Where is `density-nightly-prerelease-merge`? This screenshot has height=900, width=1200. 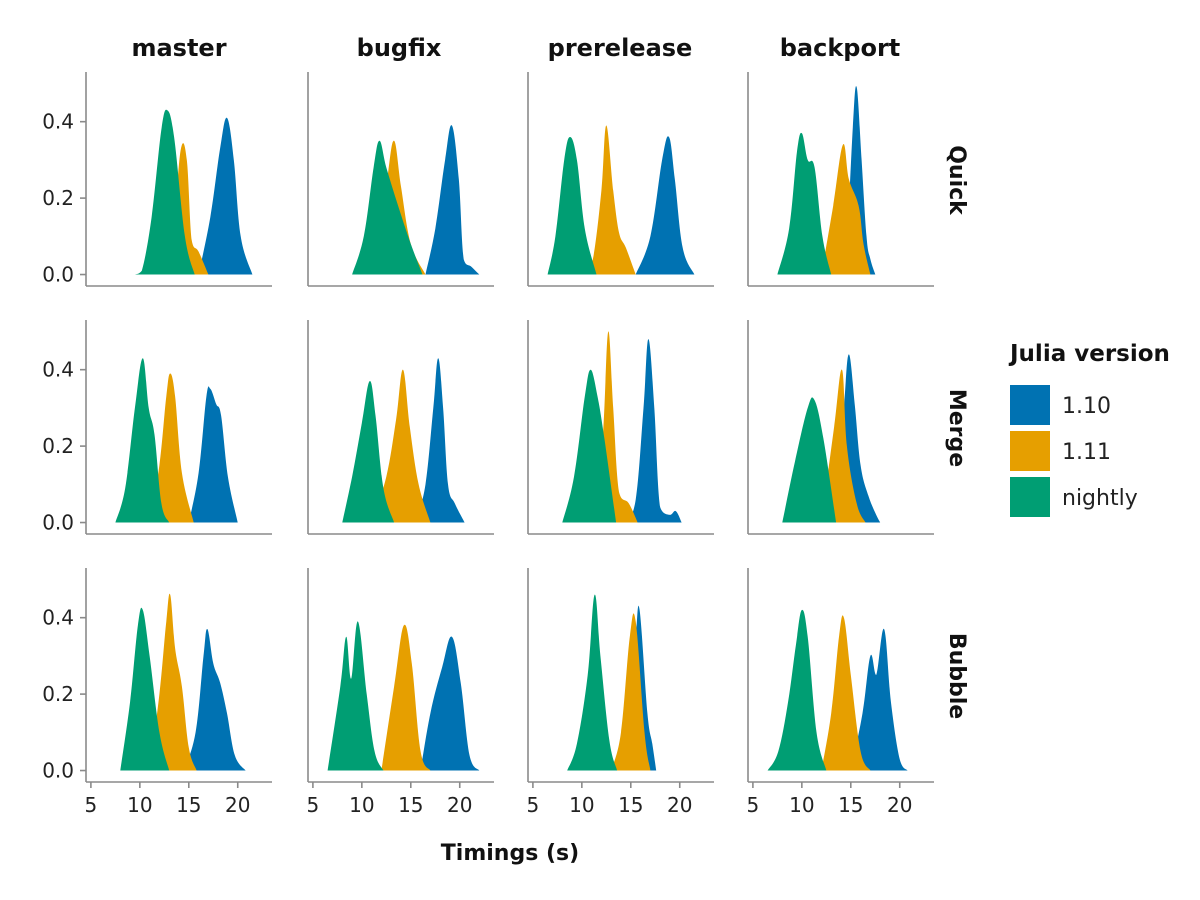
density-nightly-prerelease-merge is located at coordinates (589, 446).